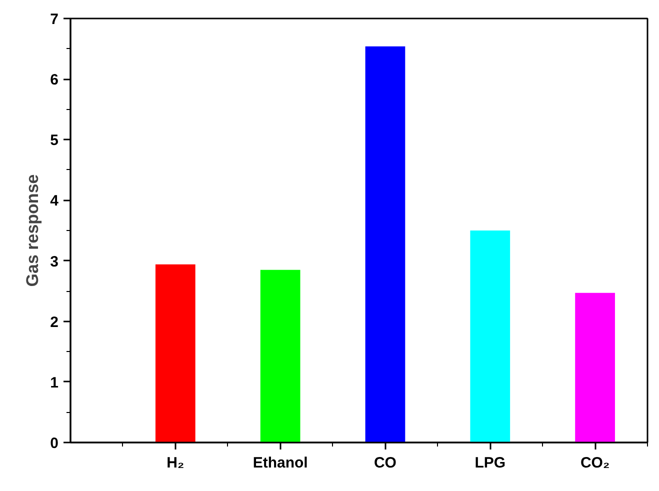 Image resolution: width=659 pixels, height=491 pixels. I want to click on y-tick-label: 6, so click(54, 80).